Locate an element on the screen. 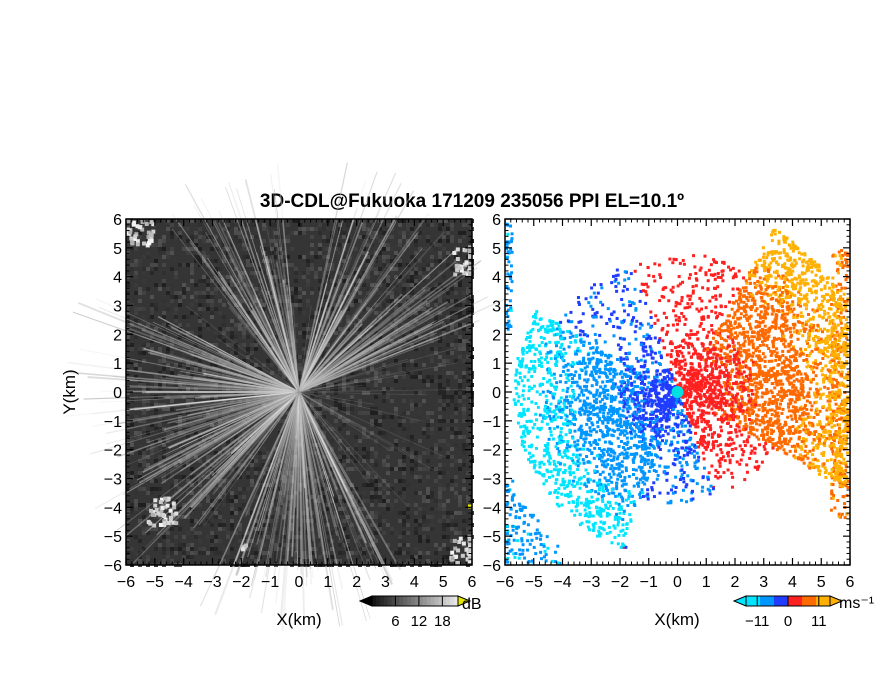 This screenshot has width=880, height=680. clutter-pixel is located at coordinates (131, 238).